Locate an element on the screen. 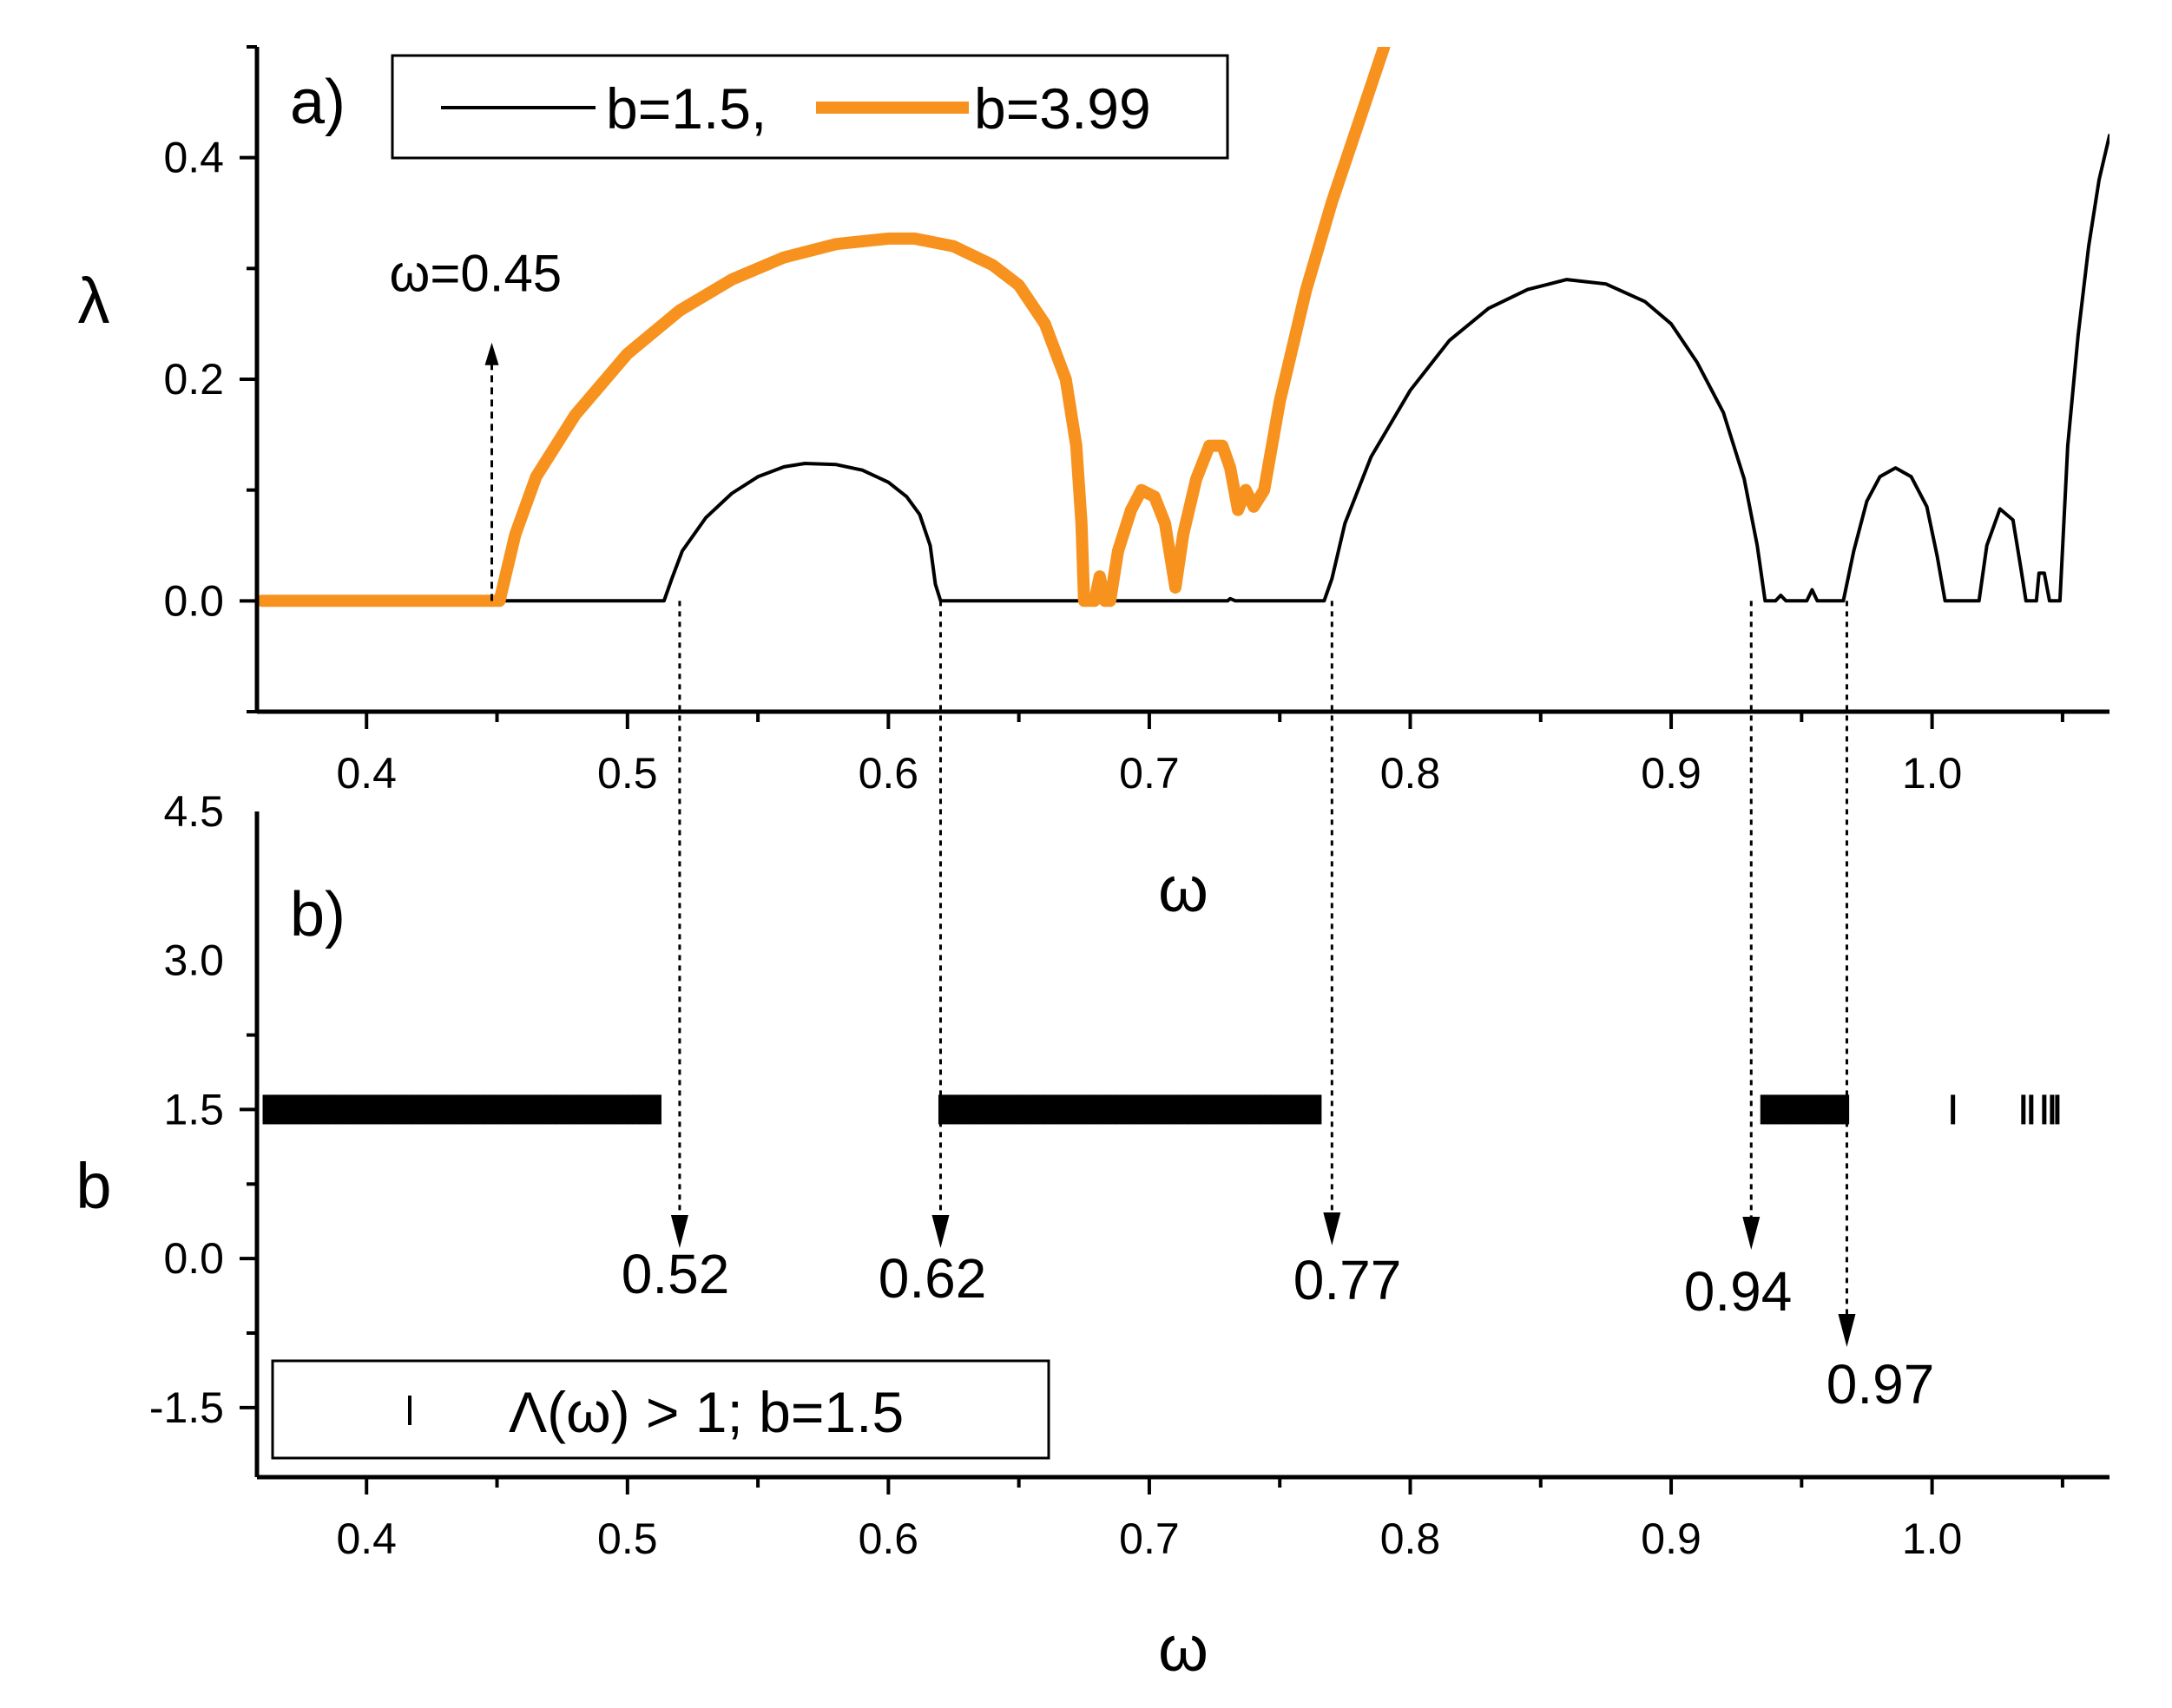  panel-b-legend: Λ(ω) > 1; b=1.5 is located at coordinates (660, 1409).